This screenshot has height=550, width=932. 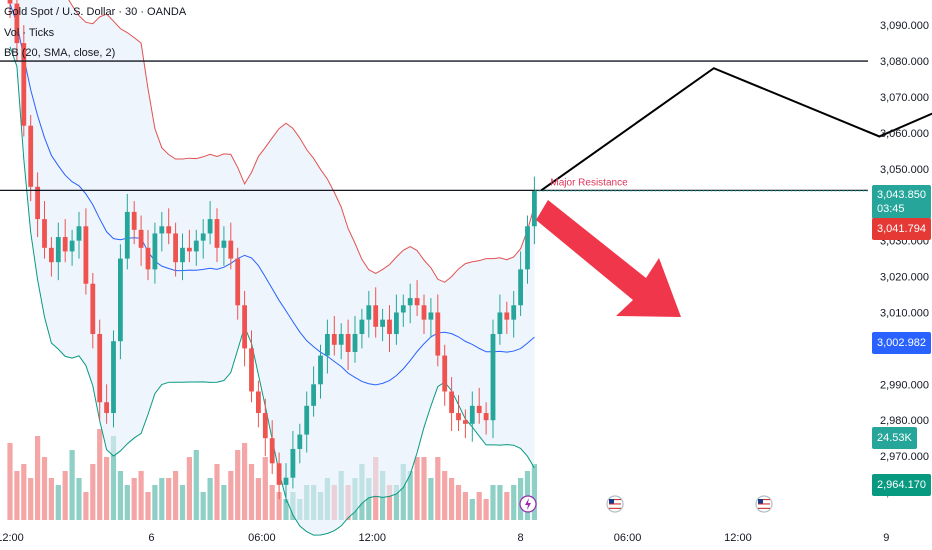 I want to click on time-axis-label: 12:00, so click(x=738, y=538).